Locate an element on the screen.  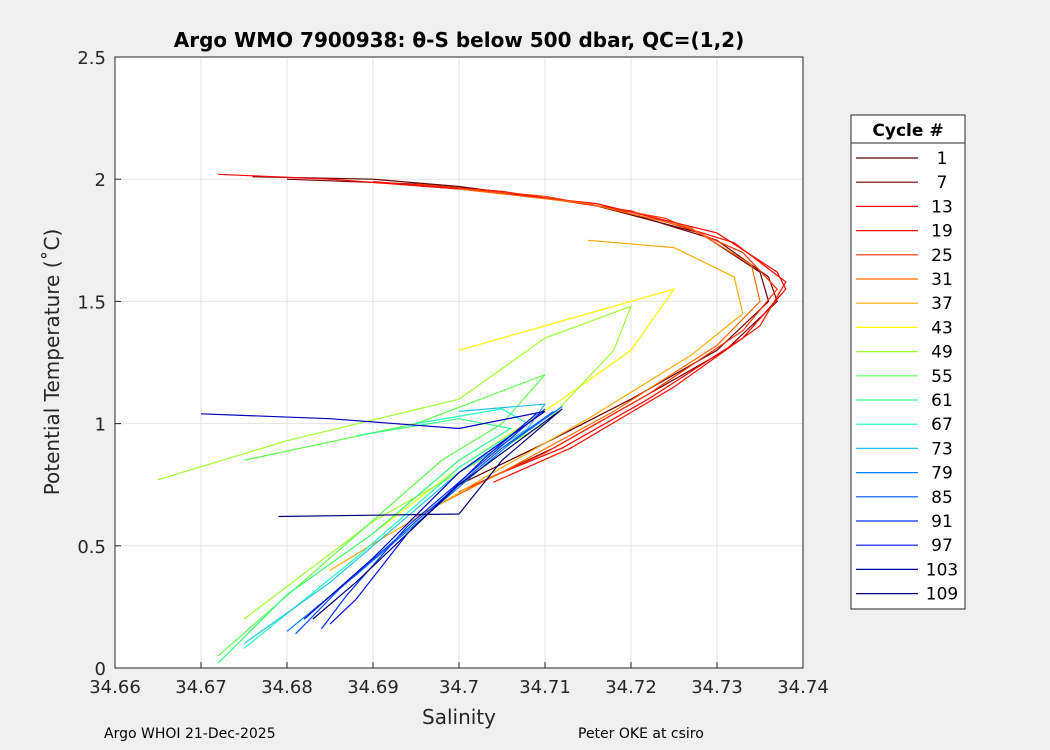
x-tick-label: 34.69 is located at coordinates (373, 687).